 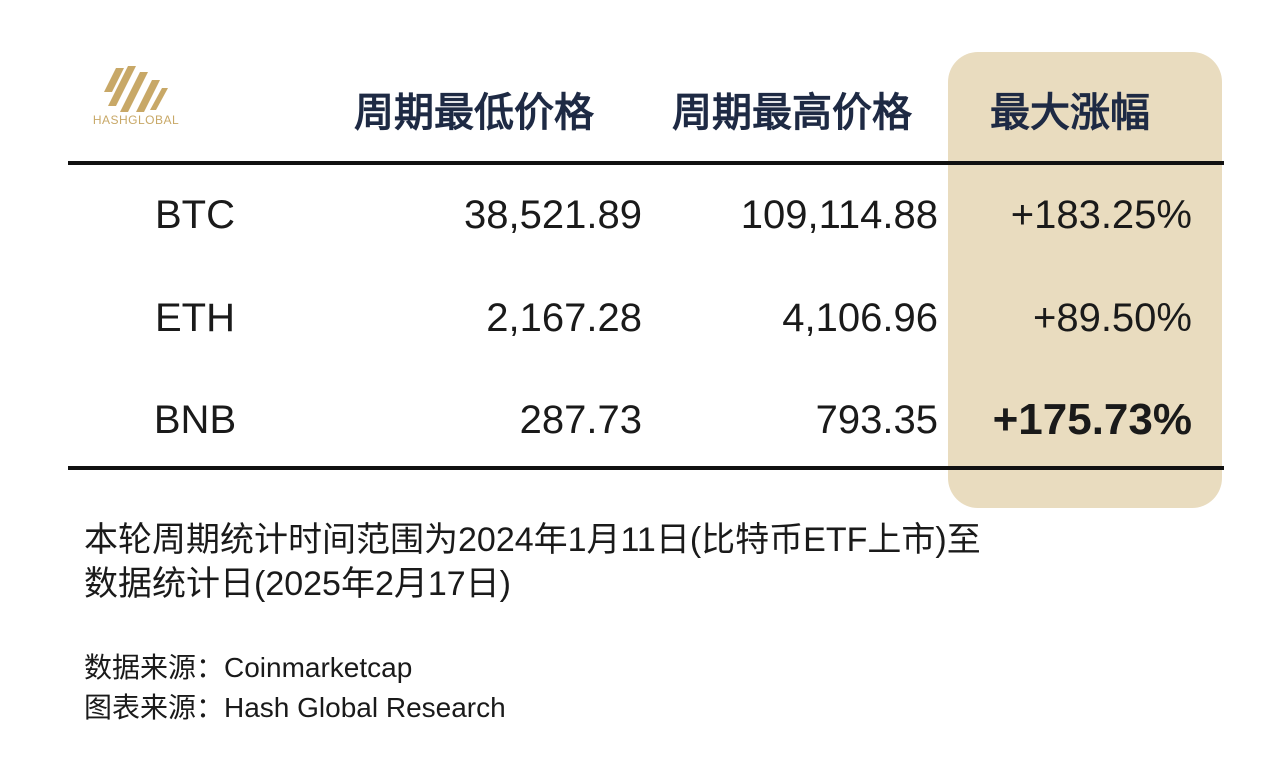 What do you see at coordinates (532, 540) in the screenshot?
I see `note-line-1: 本轮周期统计时间范围为2024年1月11日(比特币ETF上市)至` at bounding box center [532, 540].